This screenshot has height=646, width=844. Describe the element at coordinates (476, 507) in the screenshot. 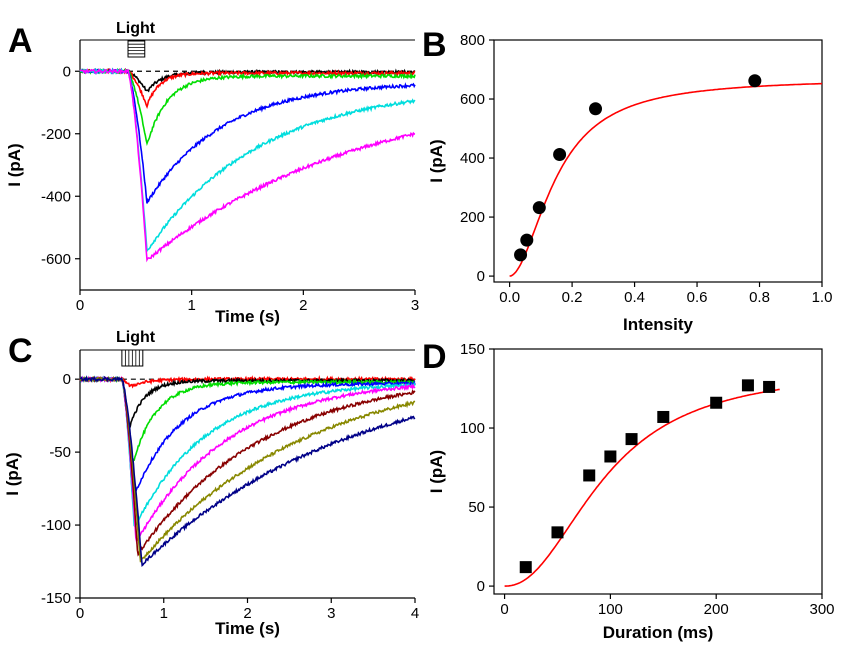

I see `y-tick-label: 50` at that location.